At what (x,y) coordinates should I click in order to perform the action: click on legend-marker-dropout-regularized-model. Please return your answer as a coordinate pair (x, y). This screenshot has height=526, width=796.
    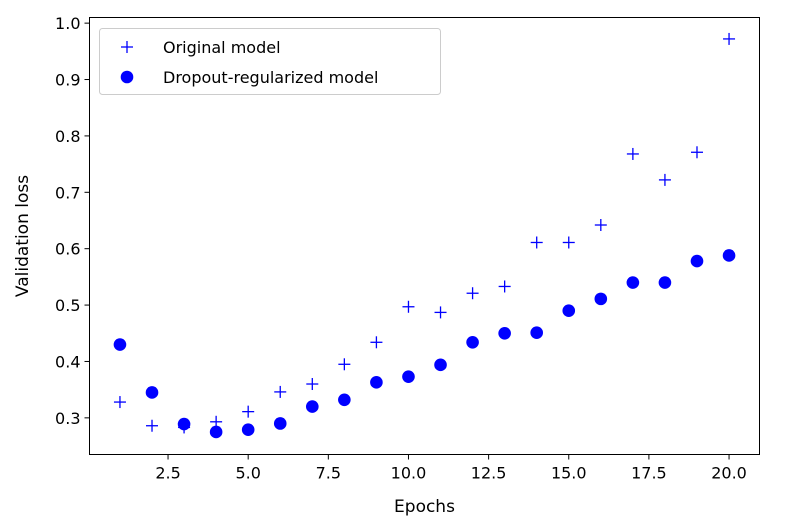
    Looking at the image, I should click on (127, 77).